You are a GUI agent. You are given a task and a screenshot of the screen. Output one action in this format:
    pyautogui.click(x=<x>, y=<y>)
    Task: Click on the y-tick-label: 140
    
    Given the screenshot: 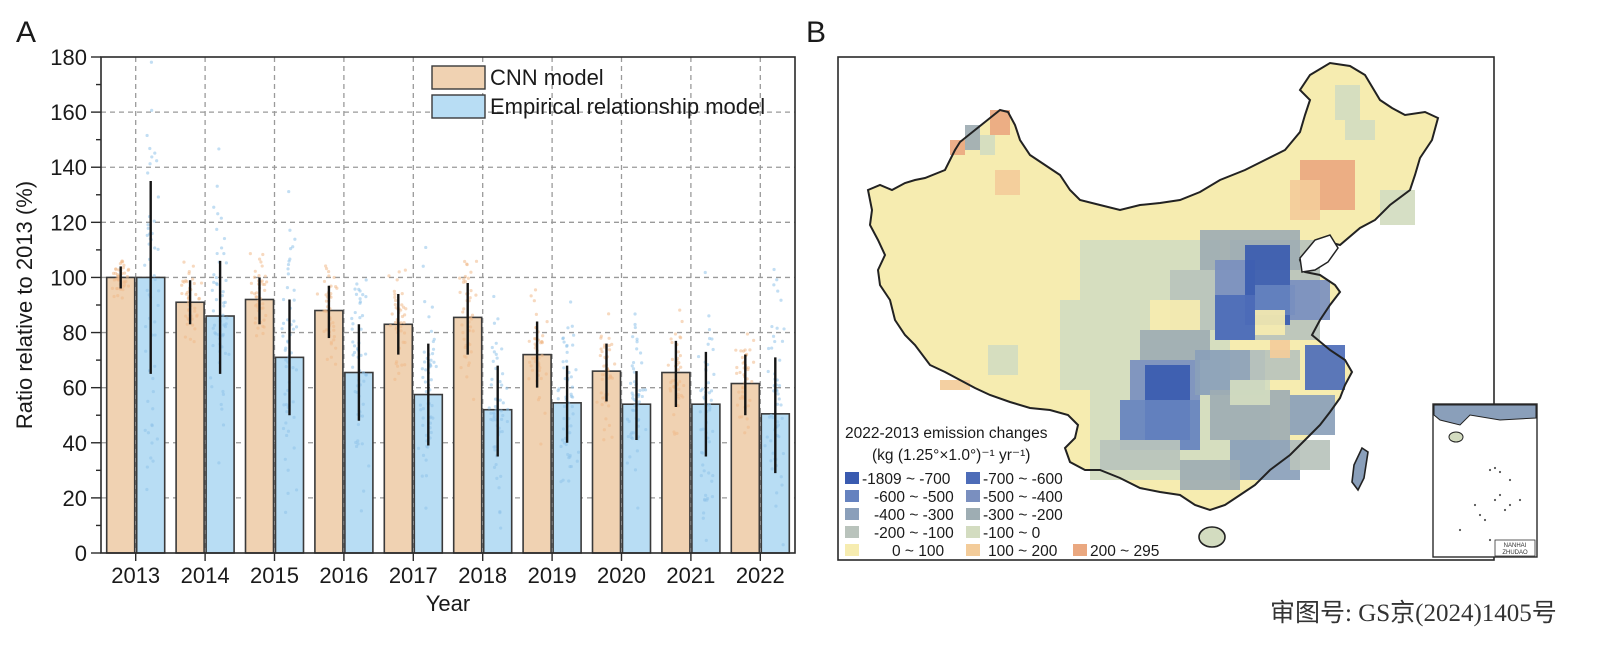 What is the action you would take?
    pyautogui.click(x=68, y=167)
    